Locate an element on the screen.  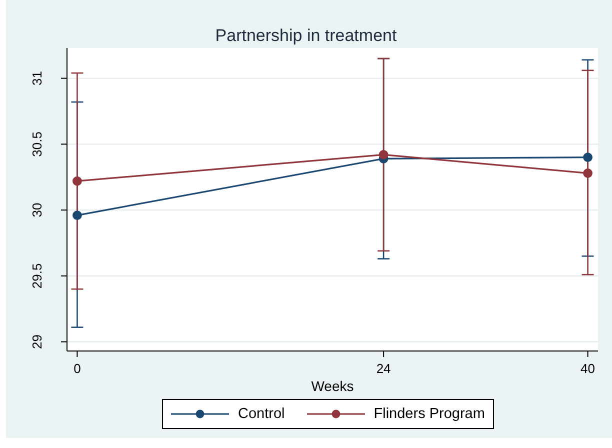
y-tick-label: 30.5 is located at coordinates (37, 144).